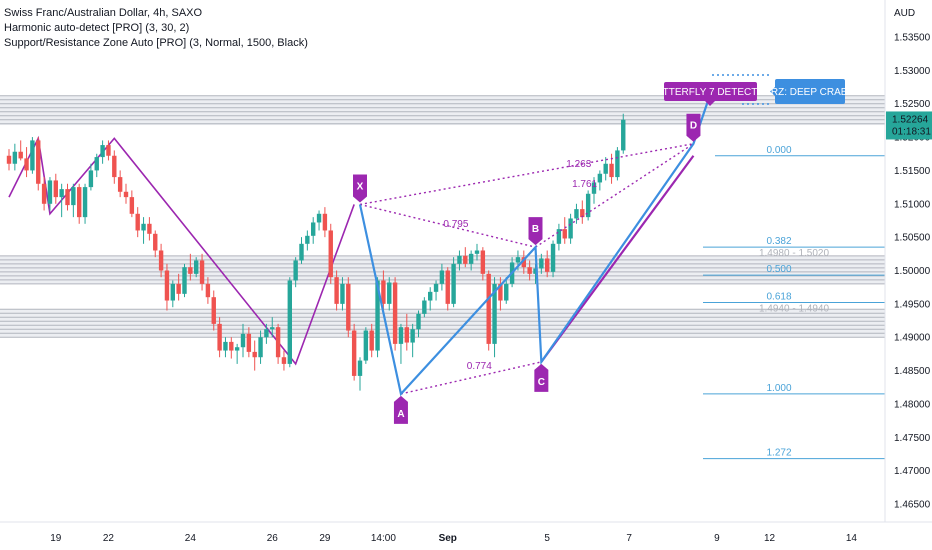 Image resolution: width=932 pixels, height=550 pixels. I want to click on price-tick-label: 1.53500, so click(912, 38).